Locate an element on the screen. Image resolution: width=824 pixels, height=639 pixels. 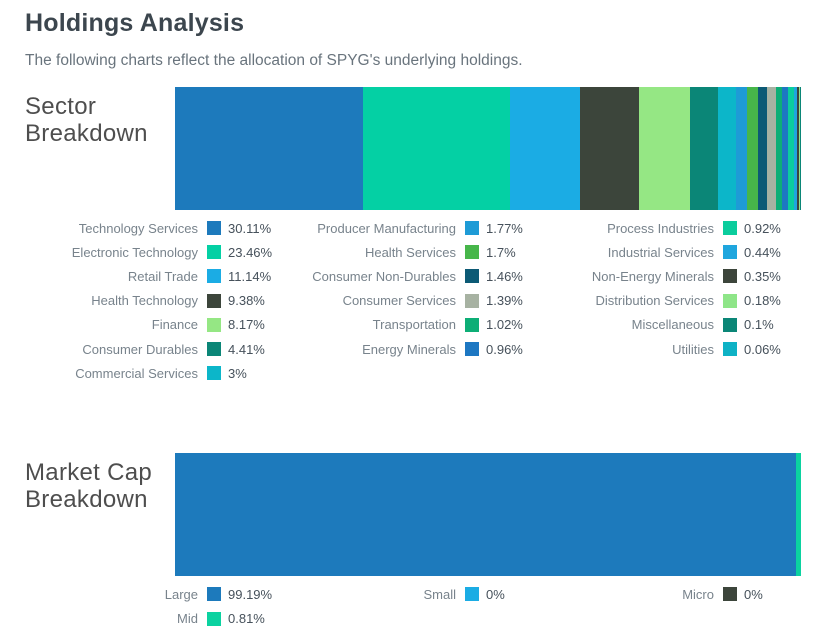
bar-segment-industrial-services is located at coordinates (795, 148).